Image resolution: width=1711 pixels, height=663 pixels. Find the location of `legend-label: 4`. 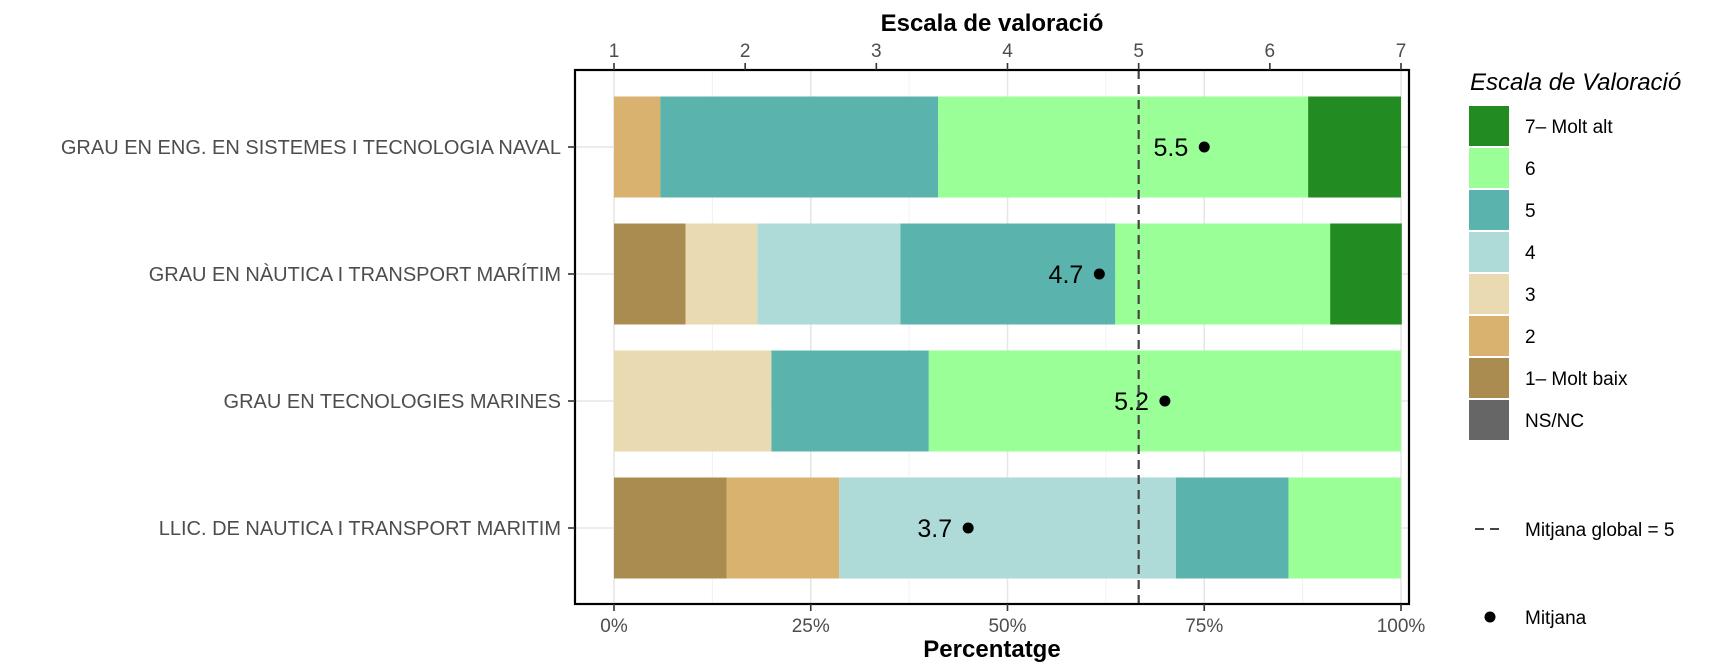

legend-label: 4 is located at coordinates (1530, 253).